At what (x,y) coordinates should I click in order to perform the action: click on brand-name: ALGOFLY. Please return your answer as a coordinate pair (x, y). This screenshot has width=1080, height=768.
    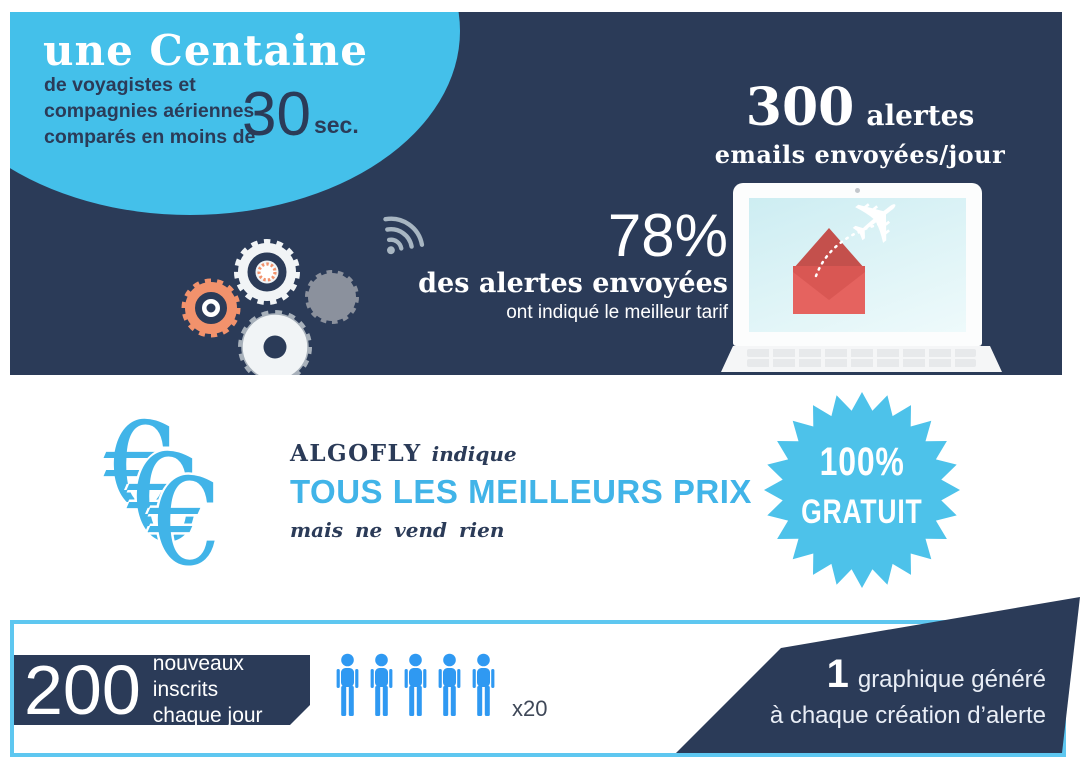
    Looking at the image, I should click on (356, 453).